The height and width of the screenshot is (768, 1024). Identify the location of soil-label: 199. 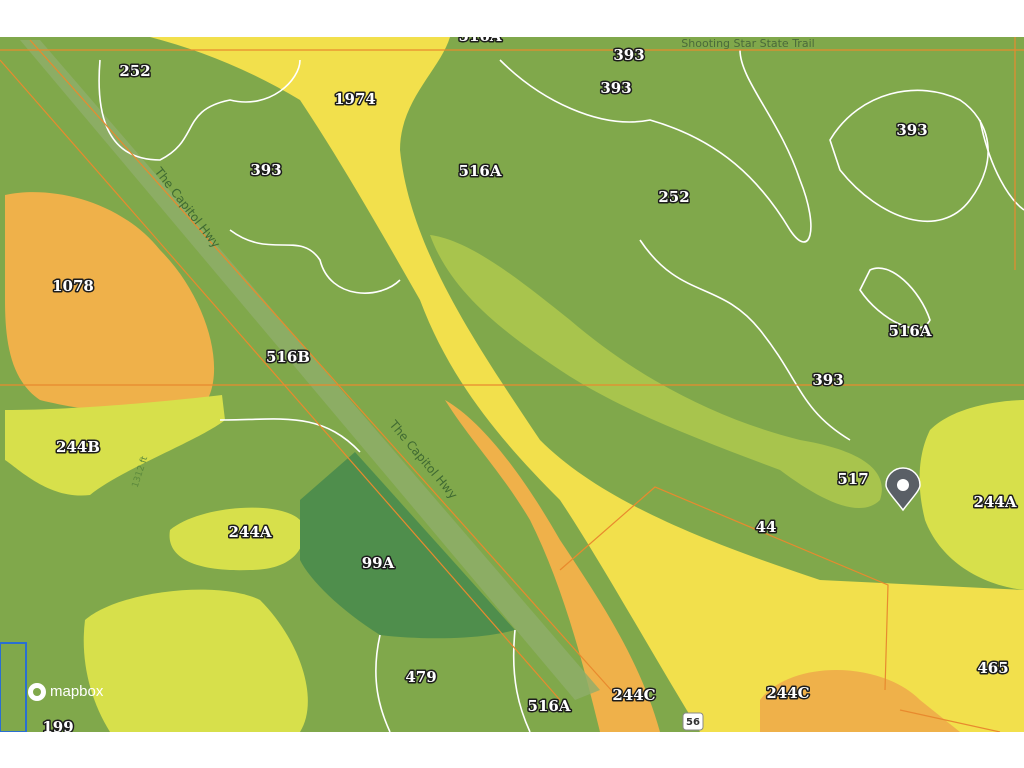
(58, 726).